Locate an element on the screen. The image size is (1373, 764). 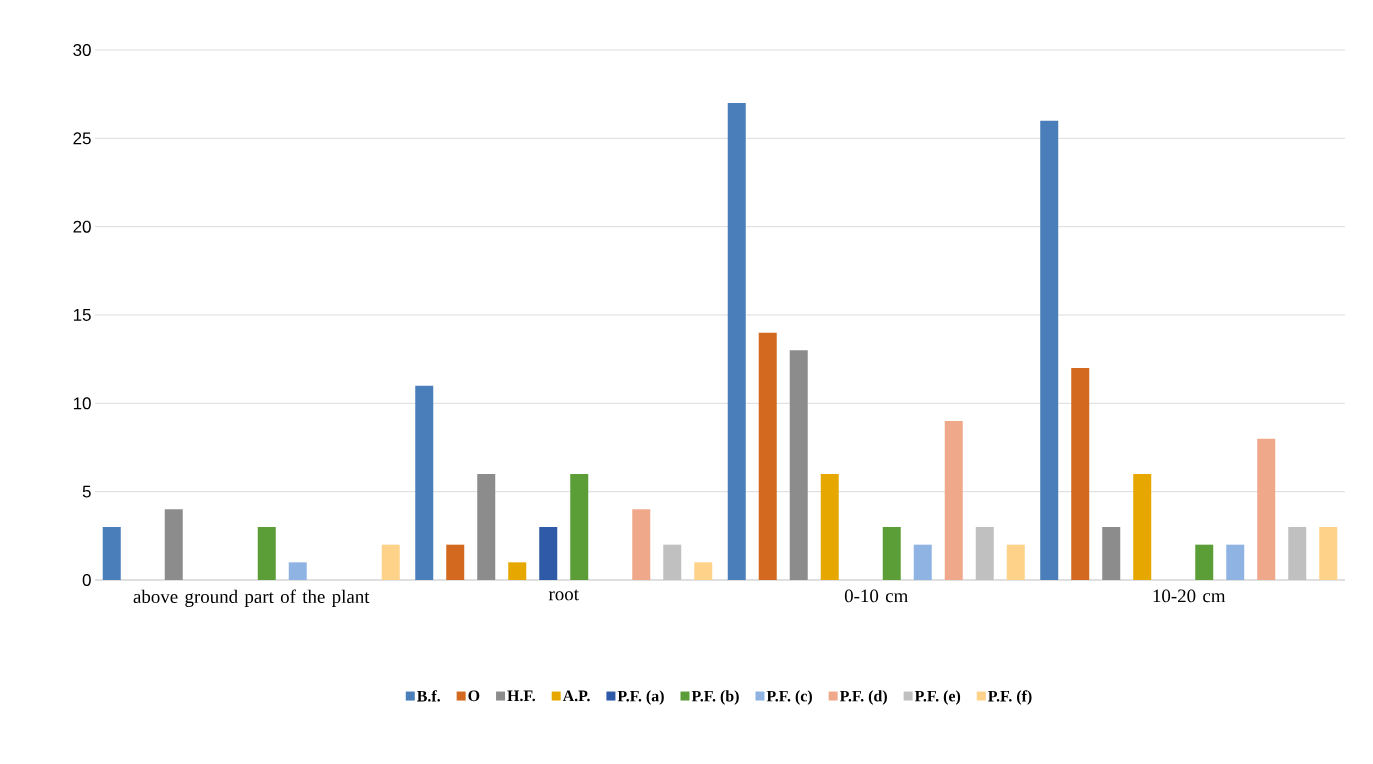
x-tick-label: 0-10 cm is located at coordinates (876, 596).